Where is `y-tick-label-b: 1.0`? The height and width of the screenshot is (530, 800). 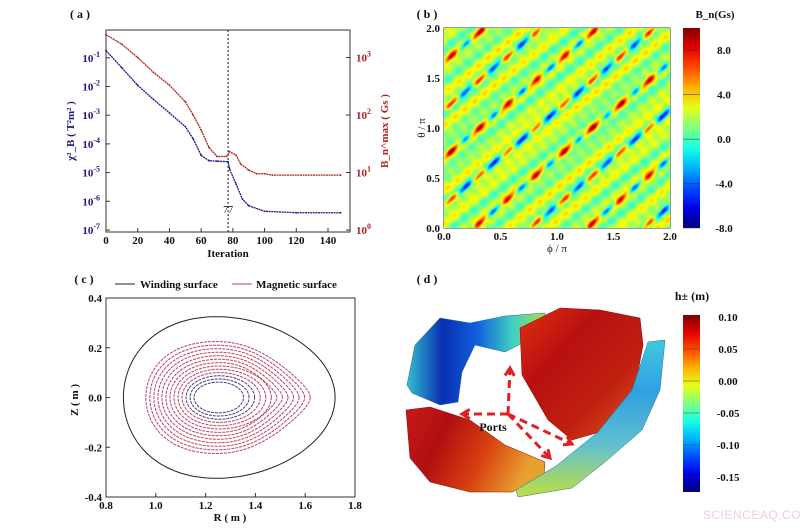 y-tick-label-b: 1.0 is located at coordinates (433, 129).